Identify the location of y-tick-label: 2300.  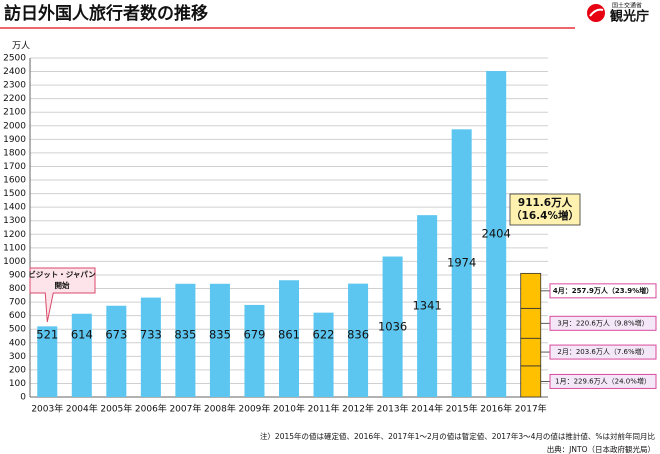
(14, 86).